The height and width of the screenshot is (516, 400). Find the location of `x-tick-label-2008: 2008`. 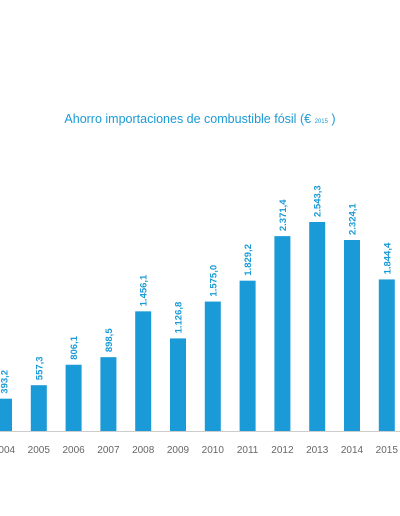

x-tick-label-2008: 2008 is located at coordinates (143, 450).